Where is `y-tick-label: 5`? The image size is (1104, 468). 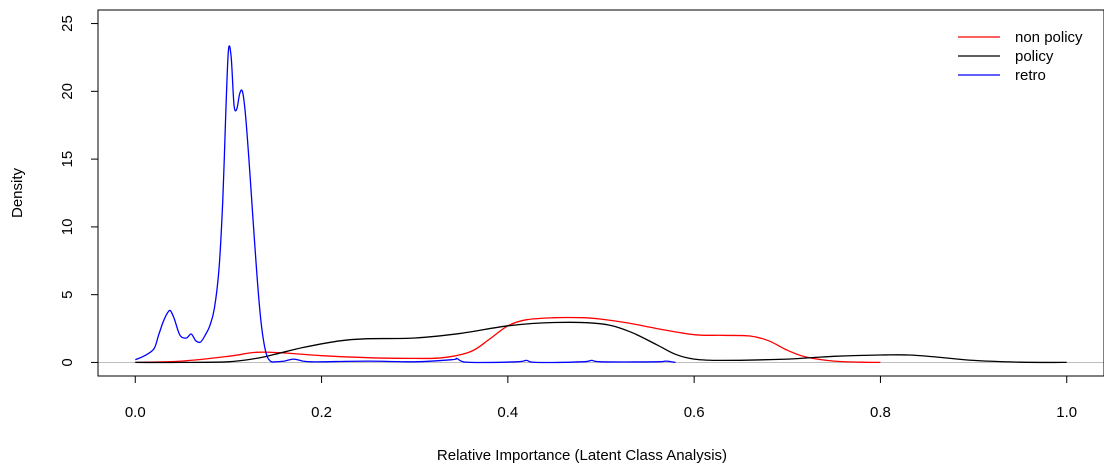 y-tick-label: 5 is located at coordinates (67, 294).